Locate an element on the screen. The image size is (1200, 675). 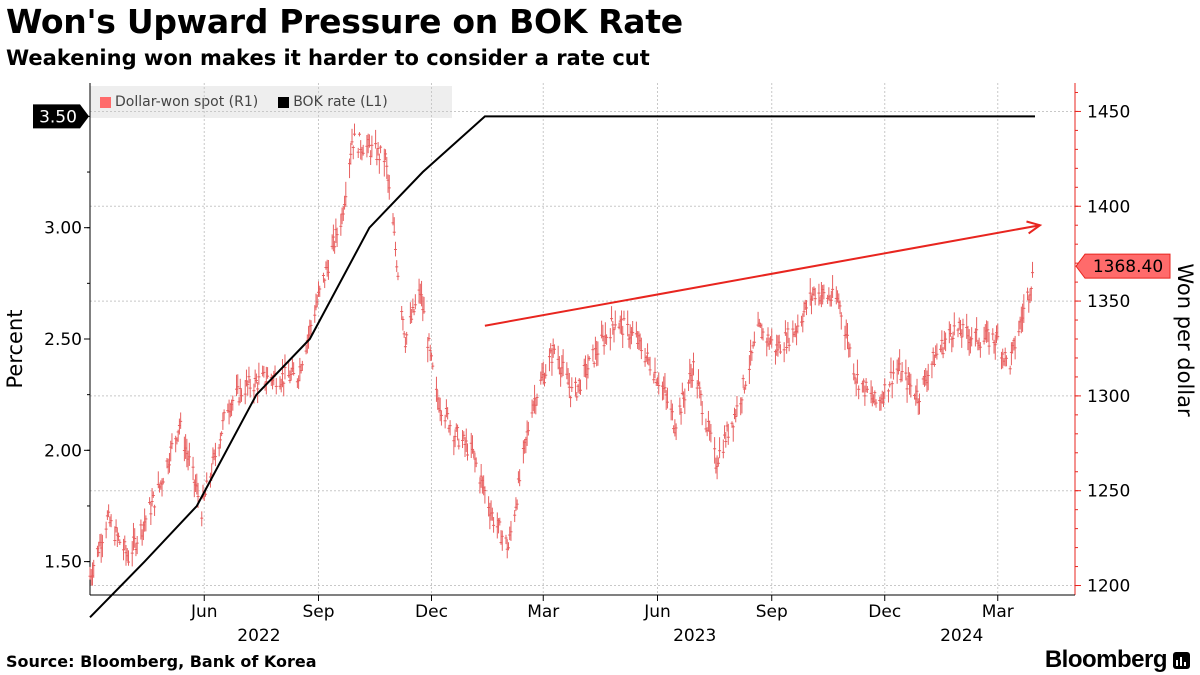
brand-name: Bloomberg is located at coordinates (1106, 659).